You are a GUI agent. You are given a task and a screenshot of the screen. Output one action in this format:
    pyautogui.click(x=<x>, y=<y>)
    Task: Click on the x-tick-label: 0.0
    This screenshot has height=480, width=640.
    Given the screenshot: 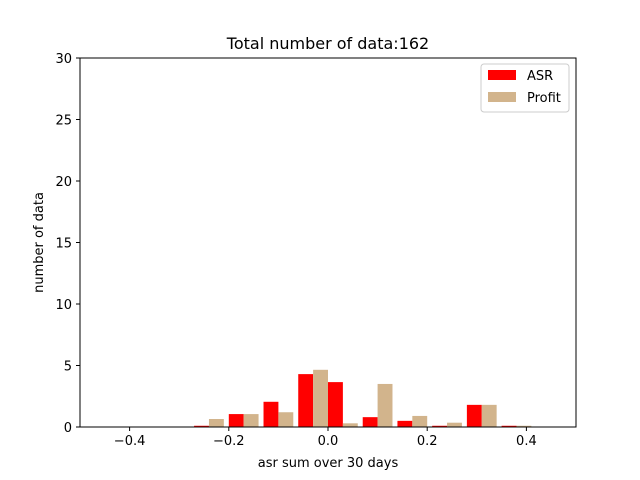 What is the action you would take?
    pyautogui.click(x=328, y=441)
    